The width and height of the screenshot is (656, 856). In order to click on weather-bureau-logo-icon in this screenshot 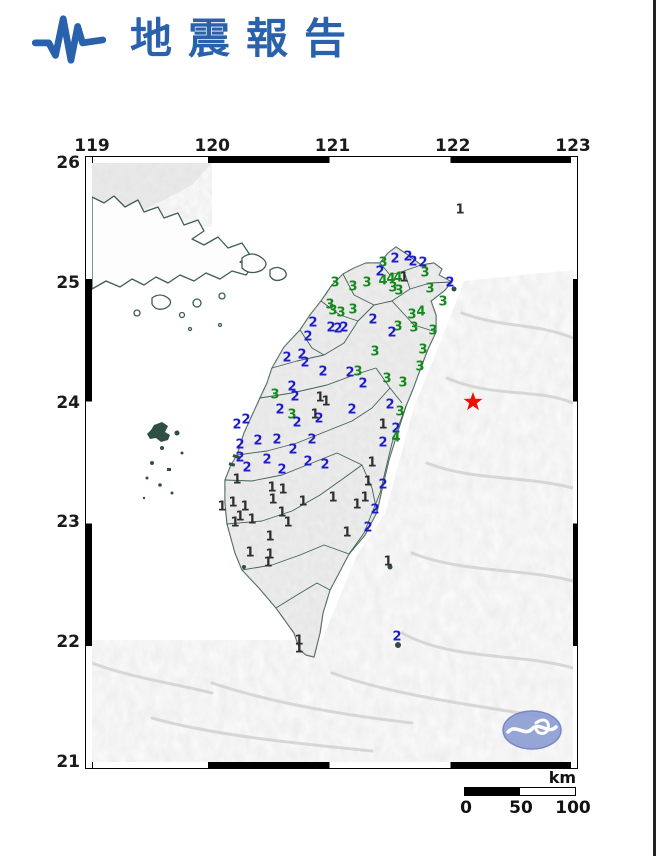, I will do `click(532, 730)`.